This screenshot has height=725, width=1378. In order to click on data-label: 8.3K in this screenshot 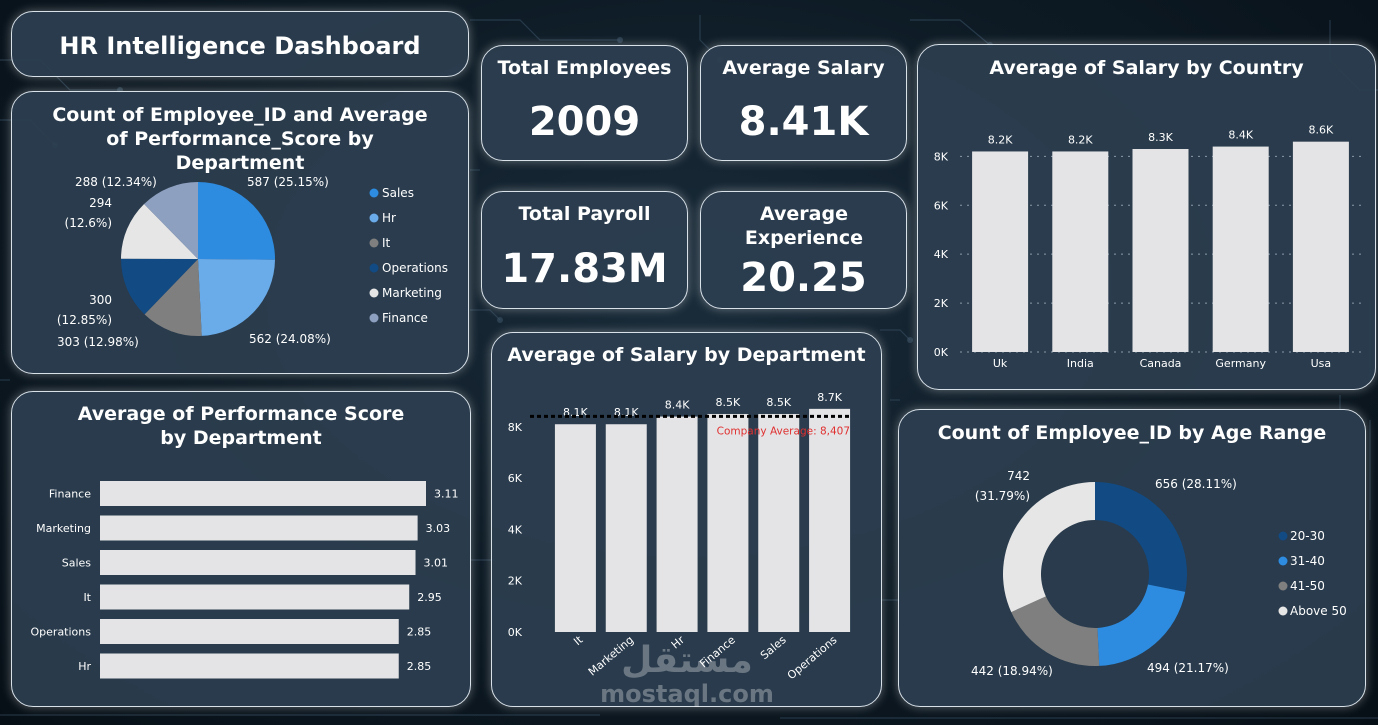, I will do `click(1160, 137)`.